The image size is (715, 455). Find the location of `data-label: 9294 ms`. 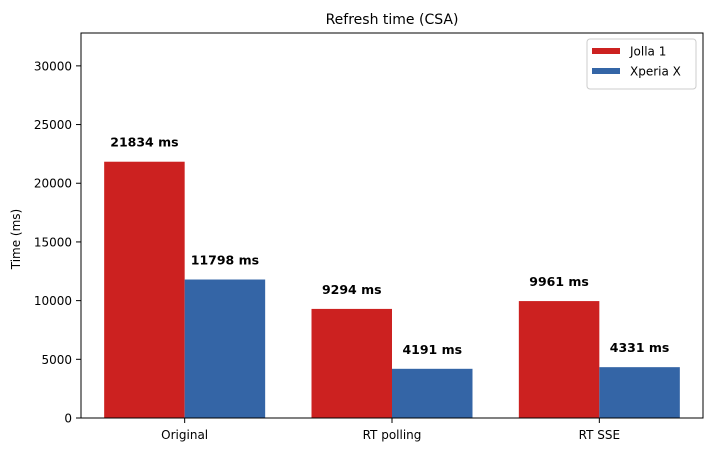

data-label: 9294 ms is located at coordinates (352, 289).